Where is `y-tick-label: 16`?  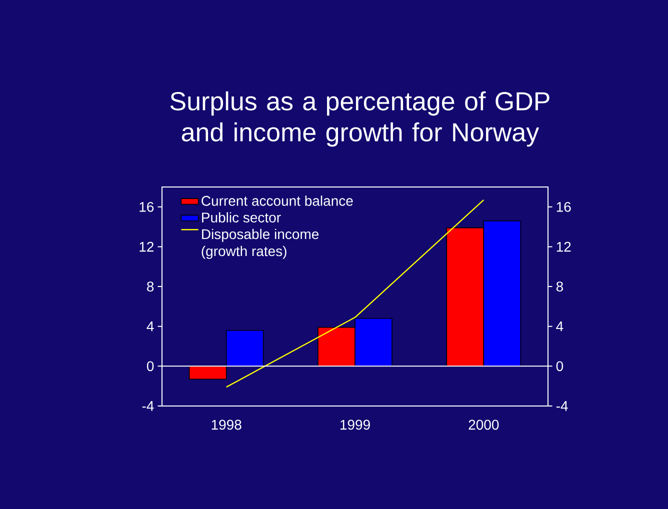 y-tick-label: 16 is located at coordinates (147, 207).